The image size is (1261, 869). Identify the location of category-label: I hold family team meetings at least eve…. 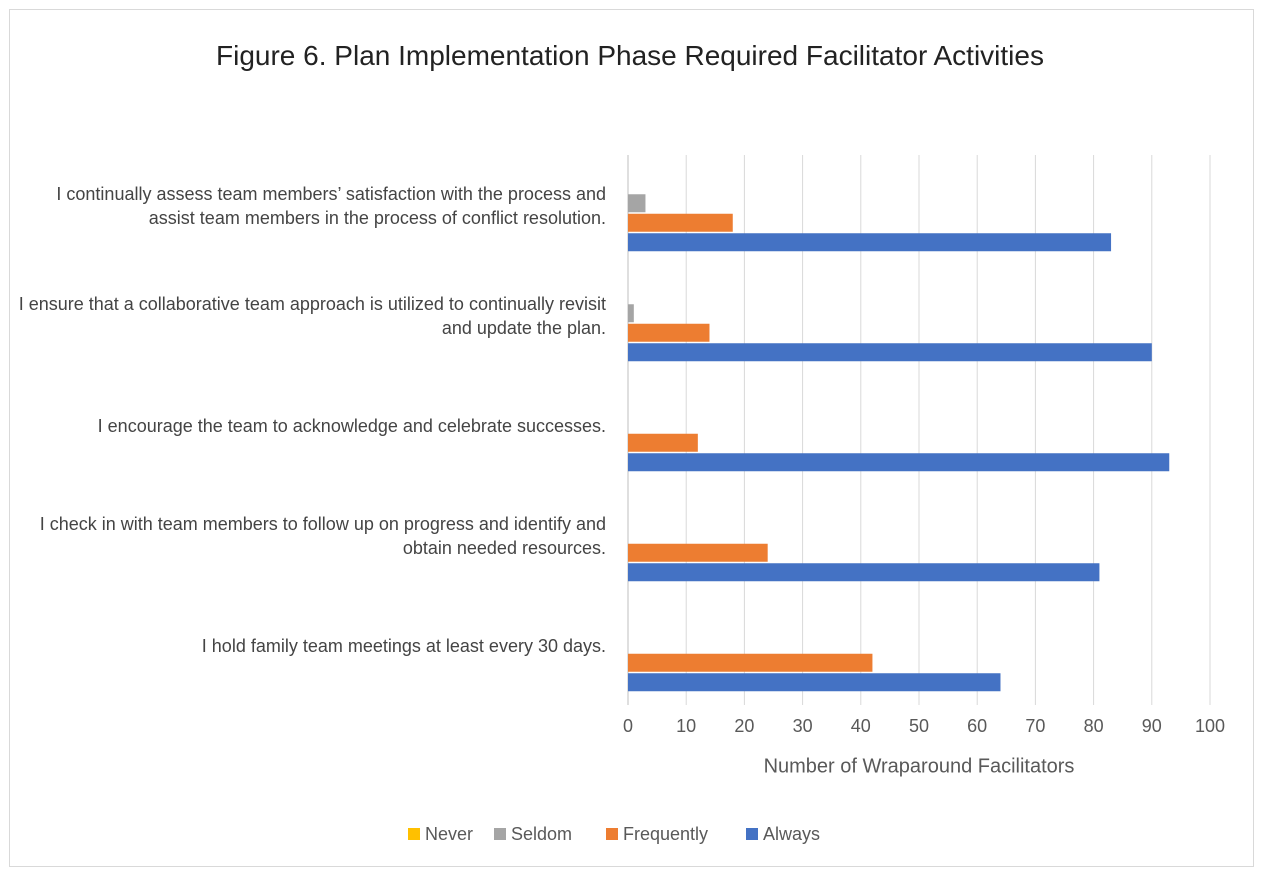
(403, 646).